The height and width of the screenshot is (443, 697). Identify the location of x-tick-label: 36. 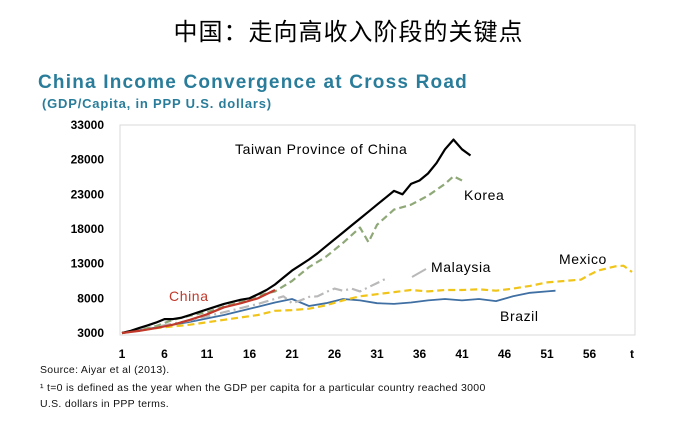
(420, 354).